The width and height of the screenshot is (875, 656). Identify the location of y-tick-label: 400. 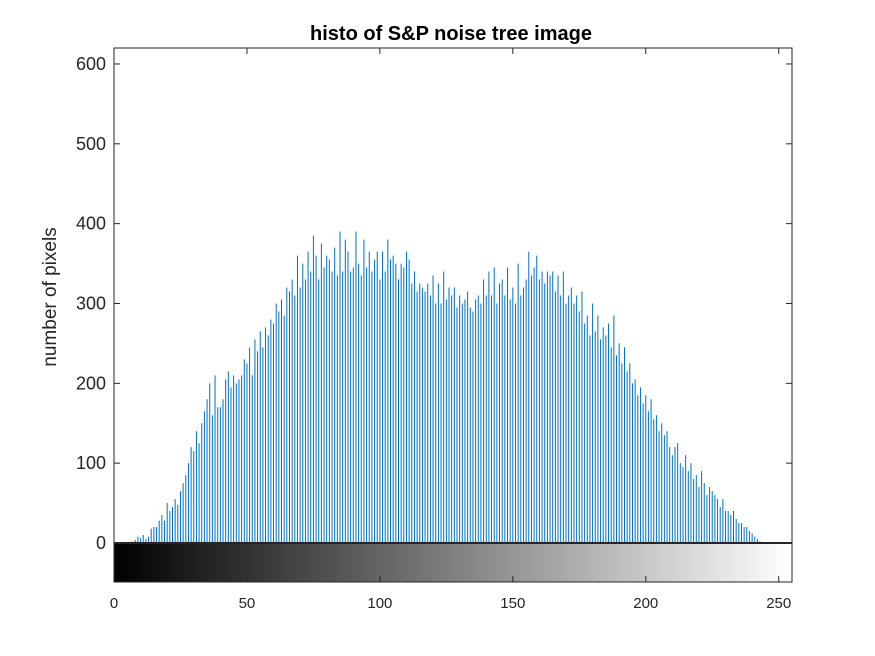
(91, 224).